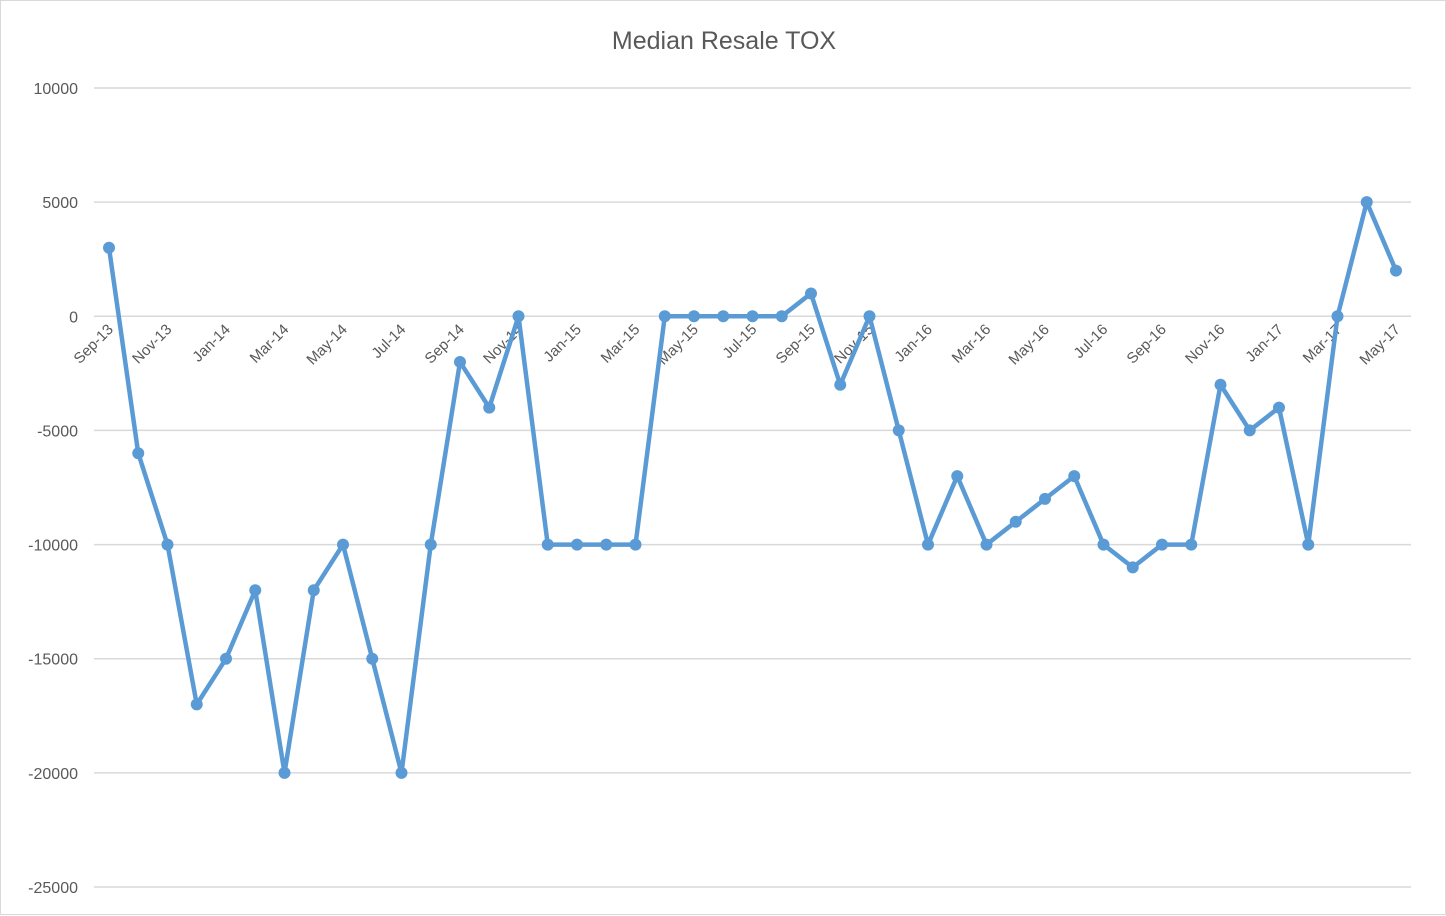 This screenshot has width=1446, height=916. I want to click on x-tick-label: Jul-14, so click(388, 341).